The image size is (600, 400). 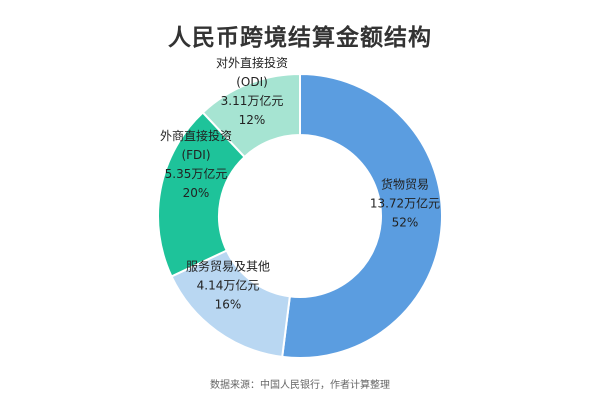 I want to click on slice-amount-services-trade: 4.14万亿元, so click(x=228, y=285).